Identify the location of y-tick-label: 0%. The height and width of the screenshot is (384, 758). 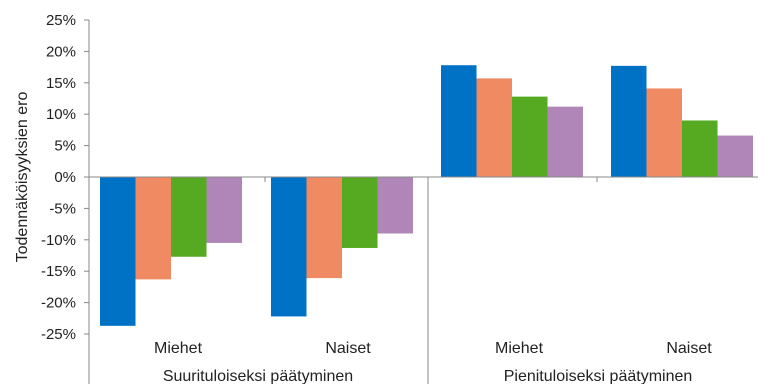
(65, 177).